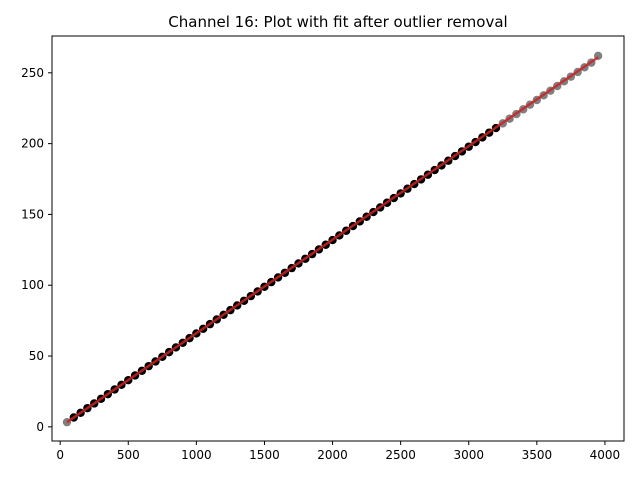  I want to click on x-tick-label: 4000, so click(605, 455).